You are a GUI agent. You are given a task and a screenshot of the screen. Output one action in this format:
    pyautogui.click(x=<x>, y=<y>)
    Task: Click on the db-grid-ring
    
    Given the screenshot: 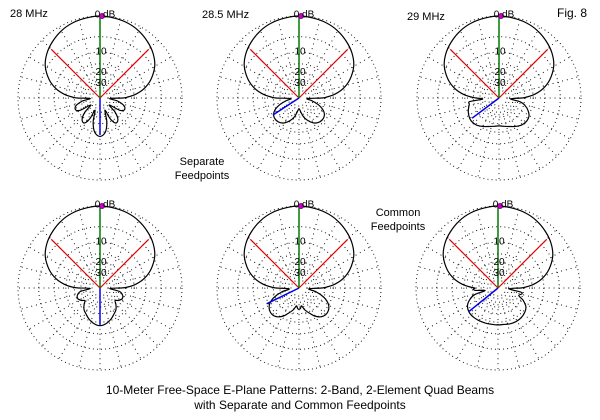 What is the action you would take?
    pyautogui.click(x=299, y=288)
    